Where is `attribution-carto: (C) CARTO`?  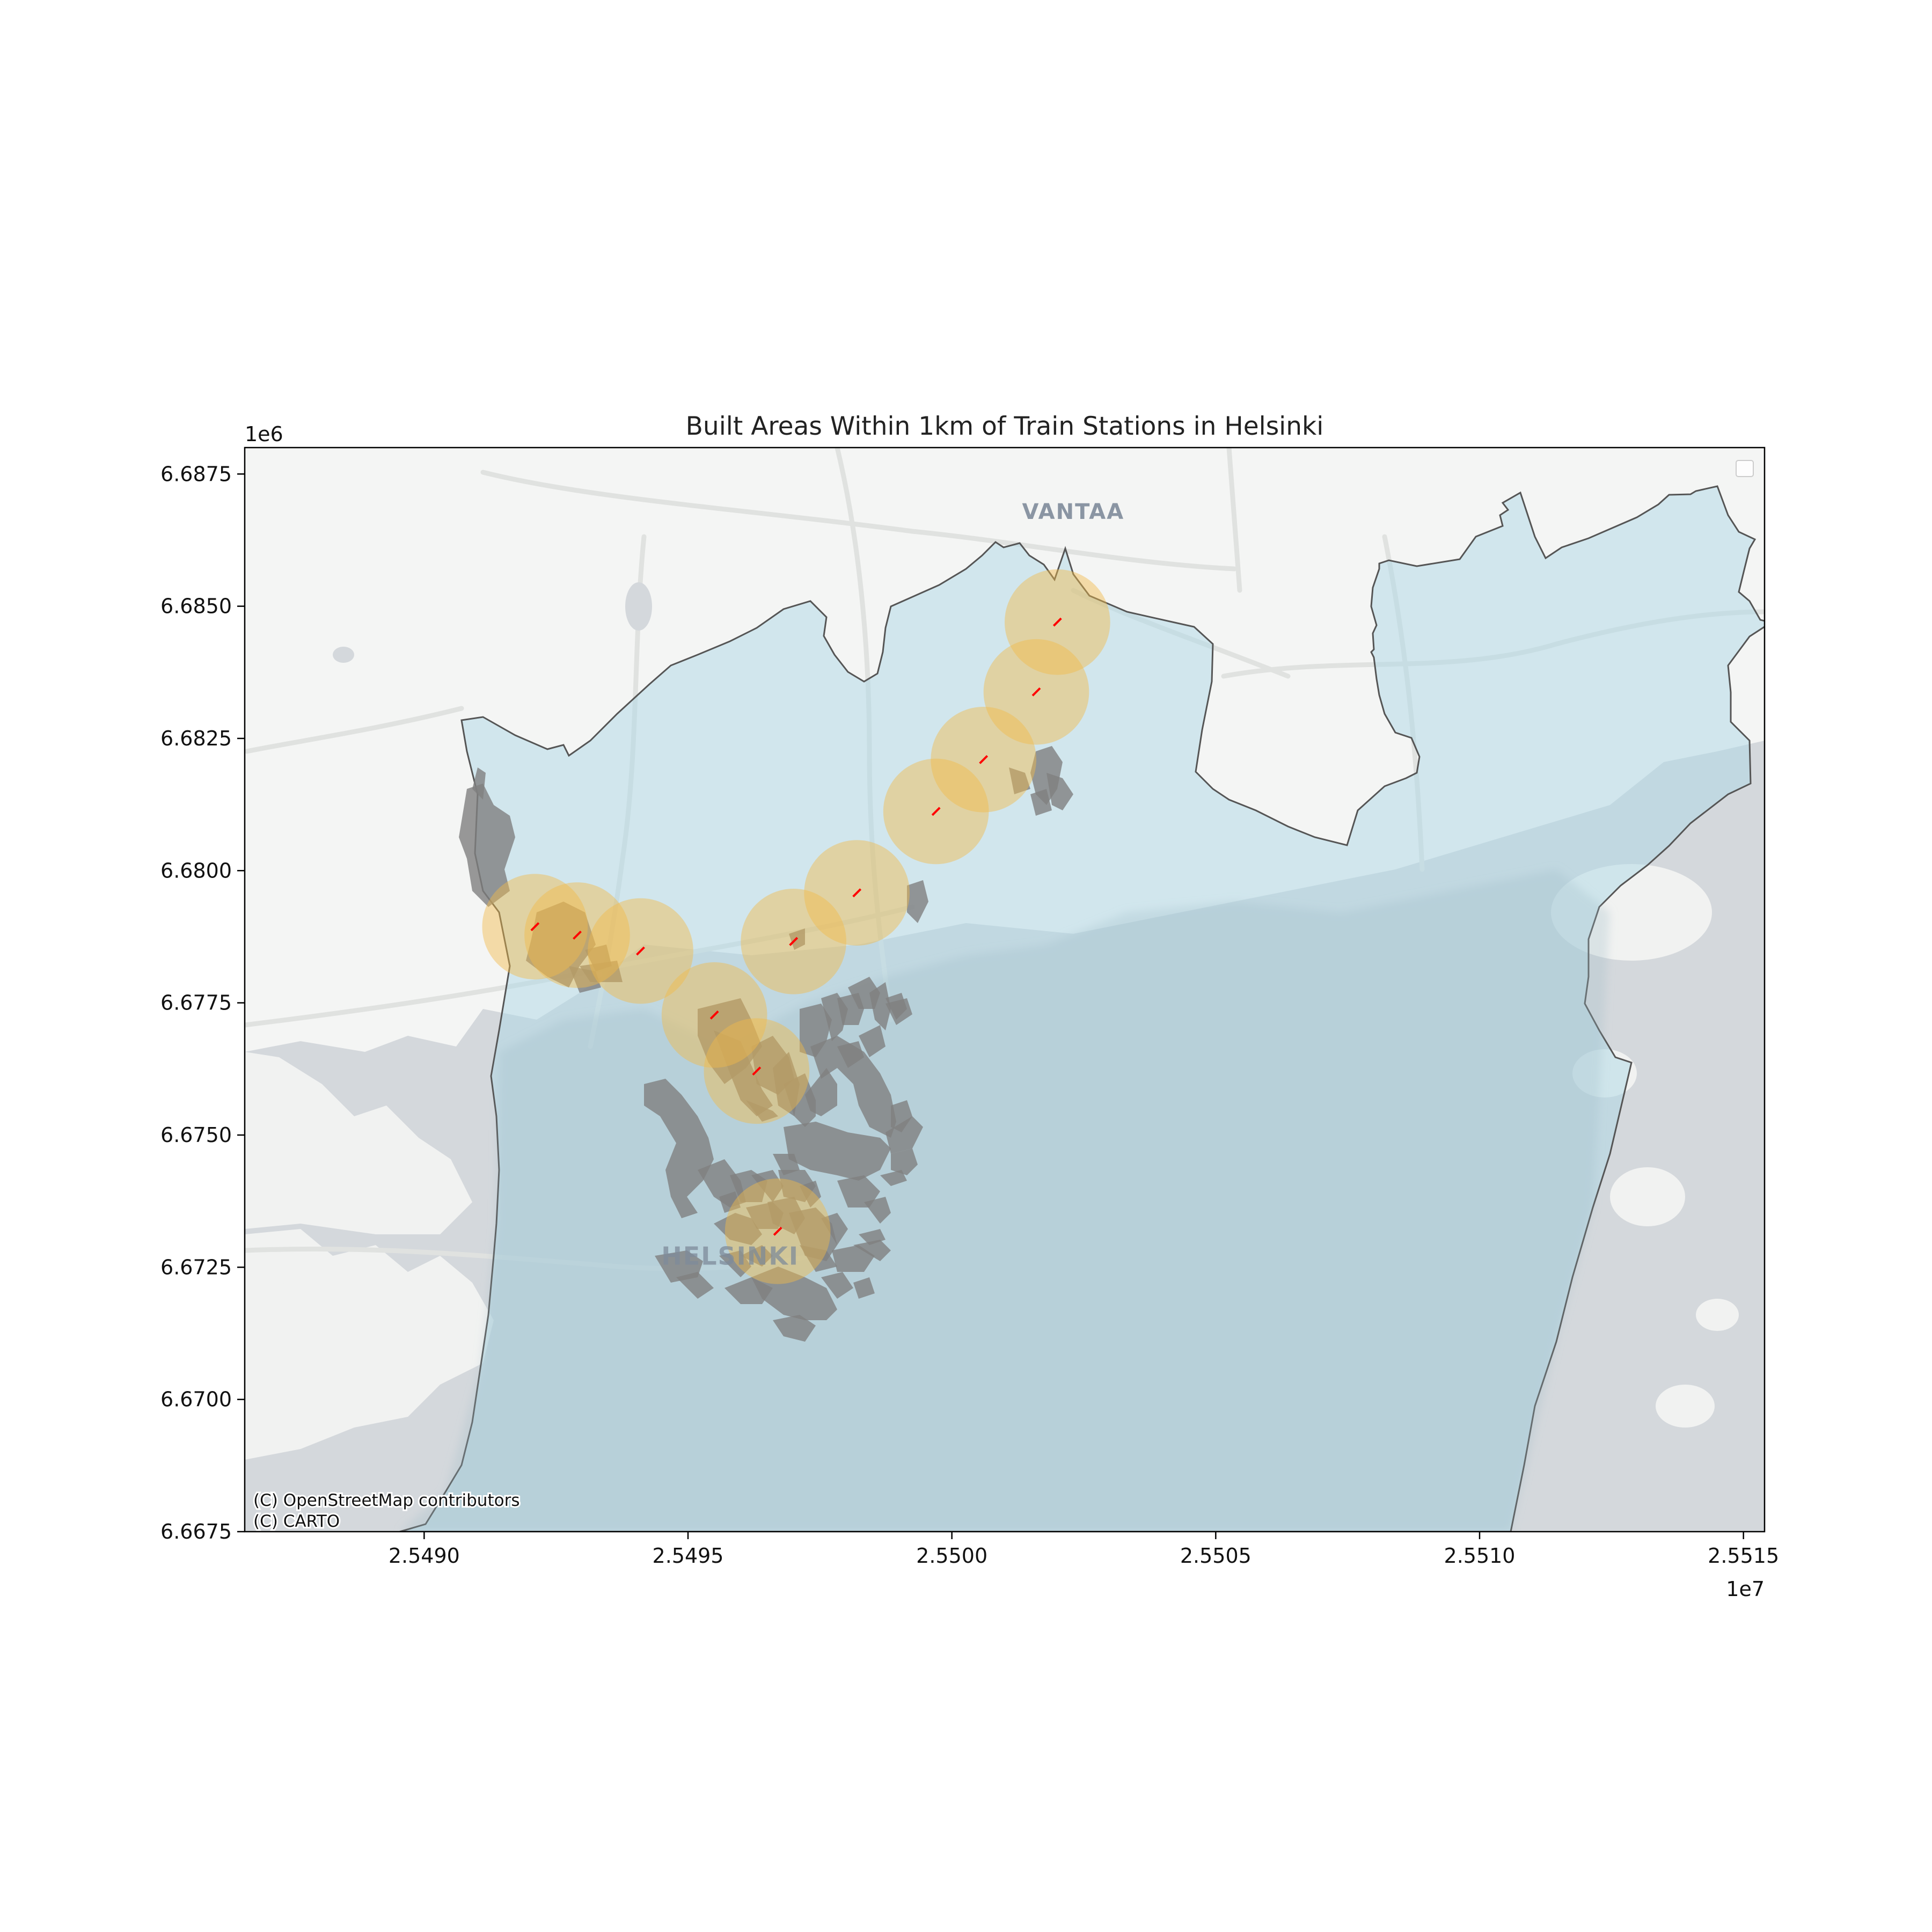
attribution-carto: (C) CARTO is located at coordinates (296, 1521).